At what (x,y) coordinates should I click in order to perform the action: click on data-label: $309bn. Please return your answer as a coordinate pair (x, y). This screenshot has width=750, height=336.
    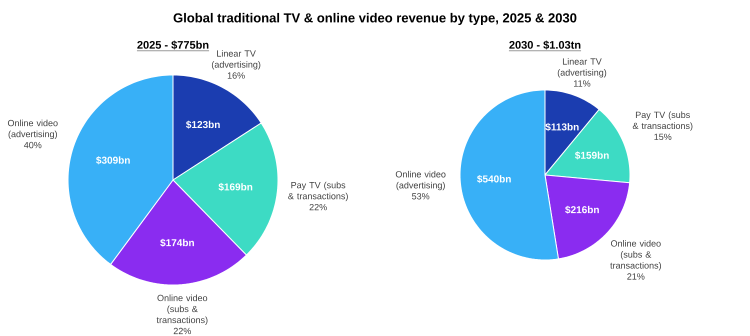
    Looking at the image, I should click on (113, 160).